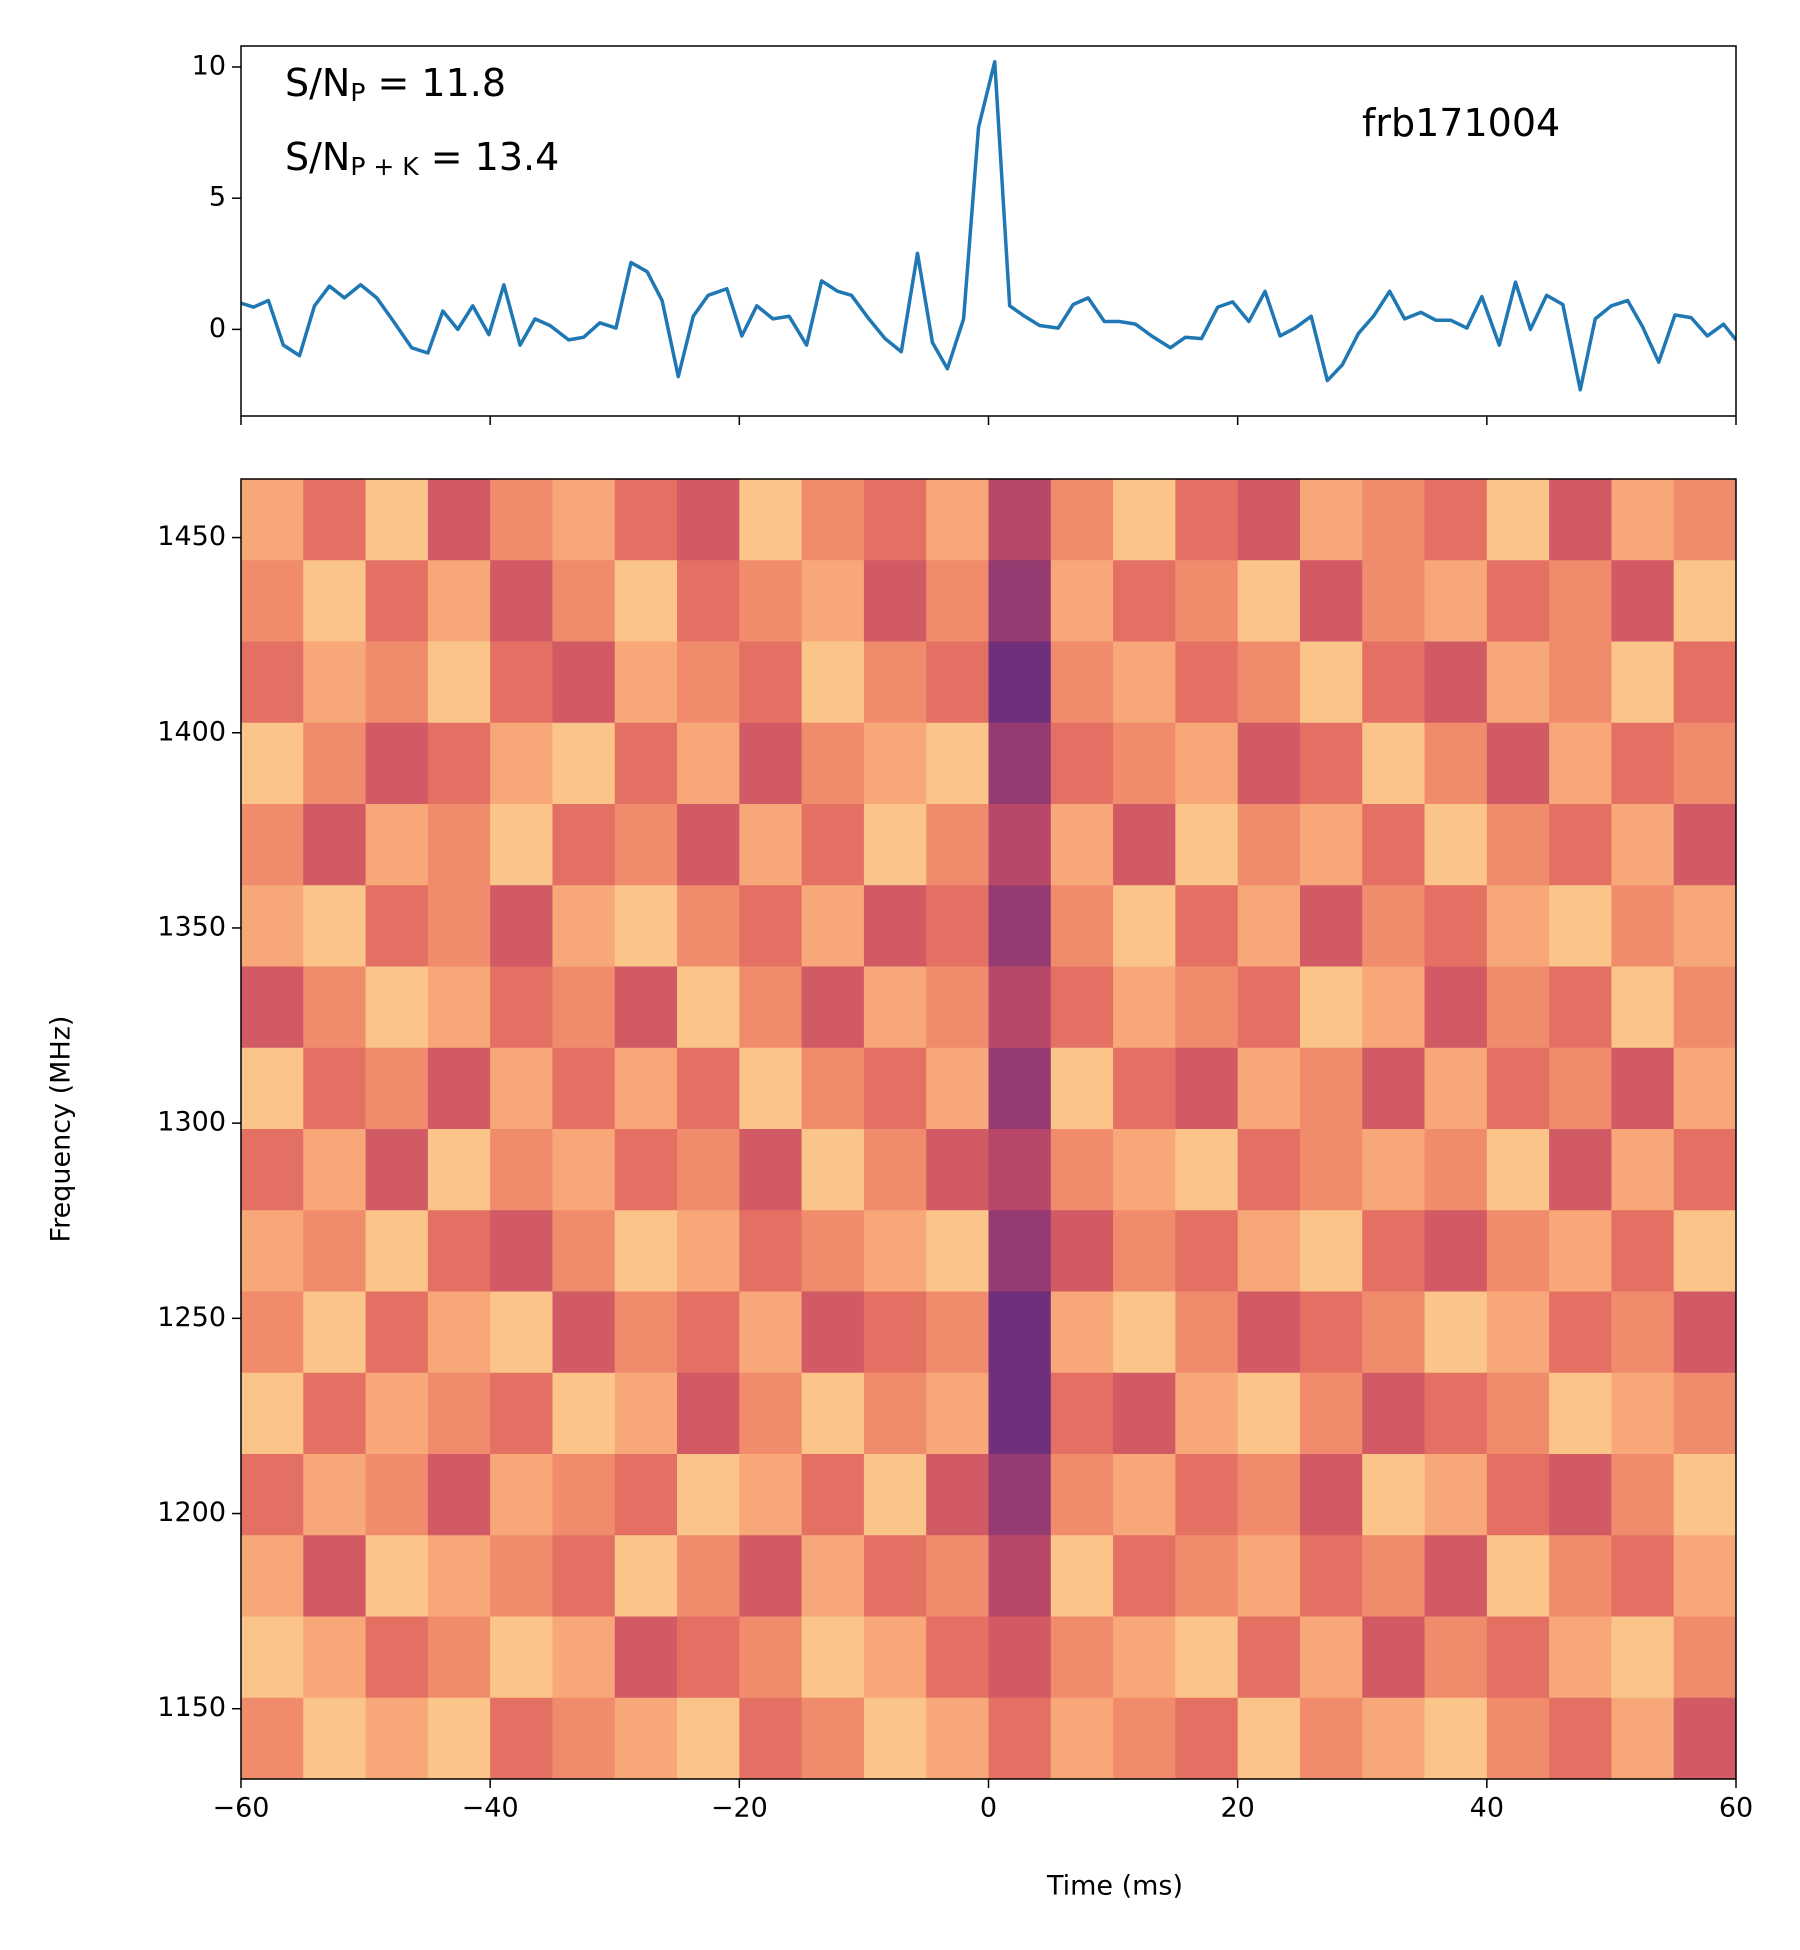 Image resolution: width=1800 pixels, height=1950 pixels. Describe the element at coordinates (191, 731) in the screenshot. I see `y-tick-label: 1400` at that location.